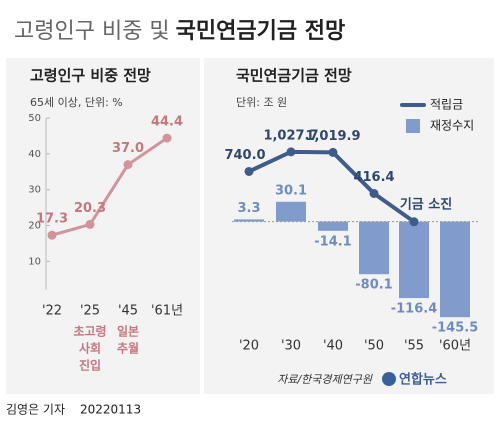 This screenshot has height=426, width=500. I want to click on date: 20220113, so click(110, 410).